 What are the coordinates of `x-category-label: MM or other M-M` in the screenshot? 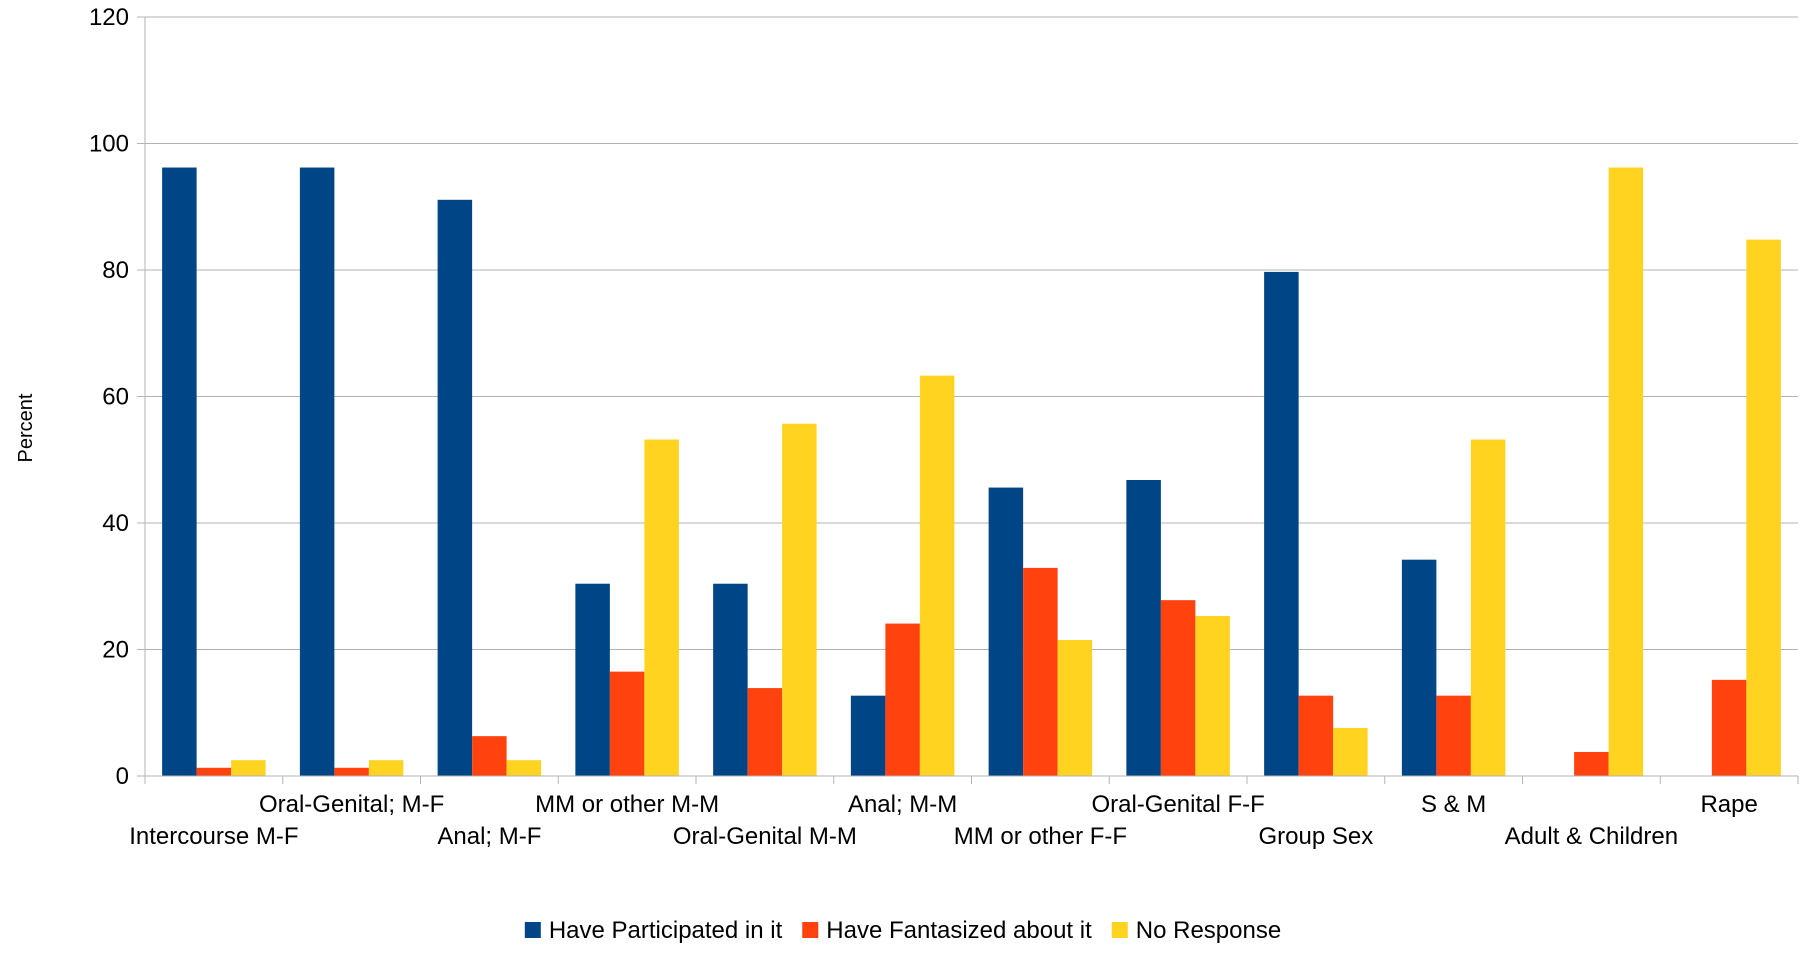 It's located at (627, 804).